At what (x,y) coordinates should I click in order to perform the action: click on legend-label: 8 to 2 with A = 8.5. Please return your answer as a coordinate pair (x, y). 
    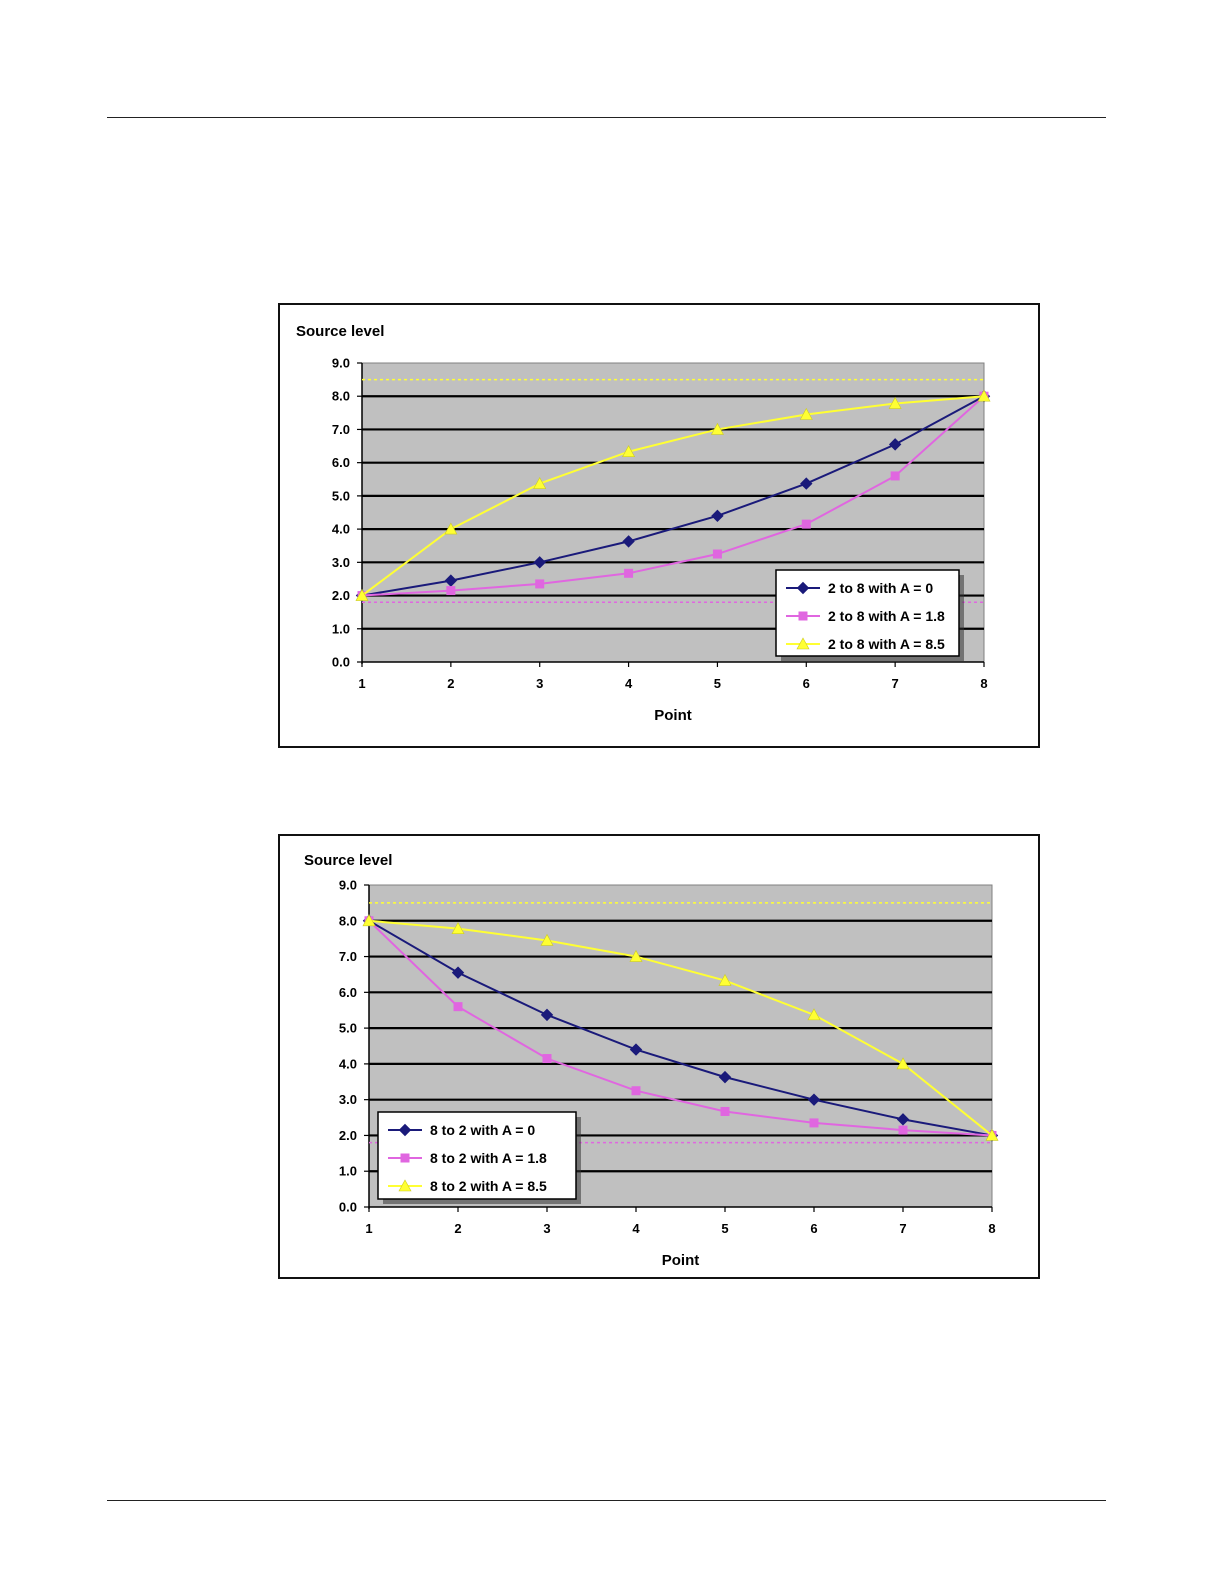
    Looking at the image, I should click on (488, 1186).